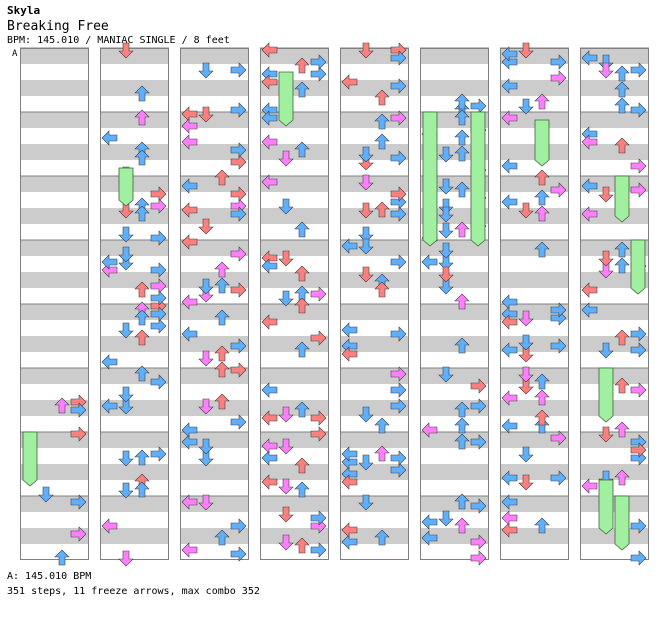 This screenshot has width=672, height=620. I want to click on chart-column, so click(54, 306).